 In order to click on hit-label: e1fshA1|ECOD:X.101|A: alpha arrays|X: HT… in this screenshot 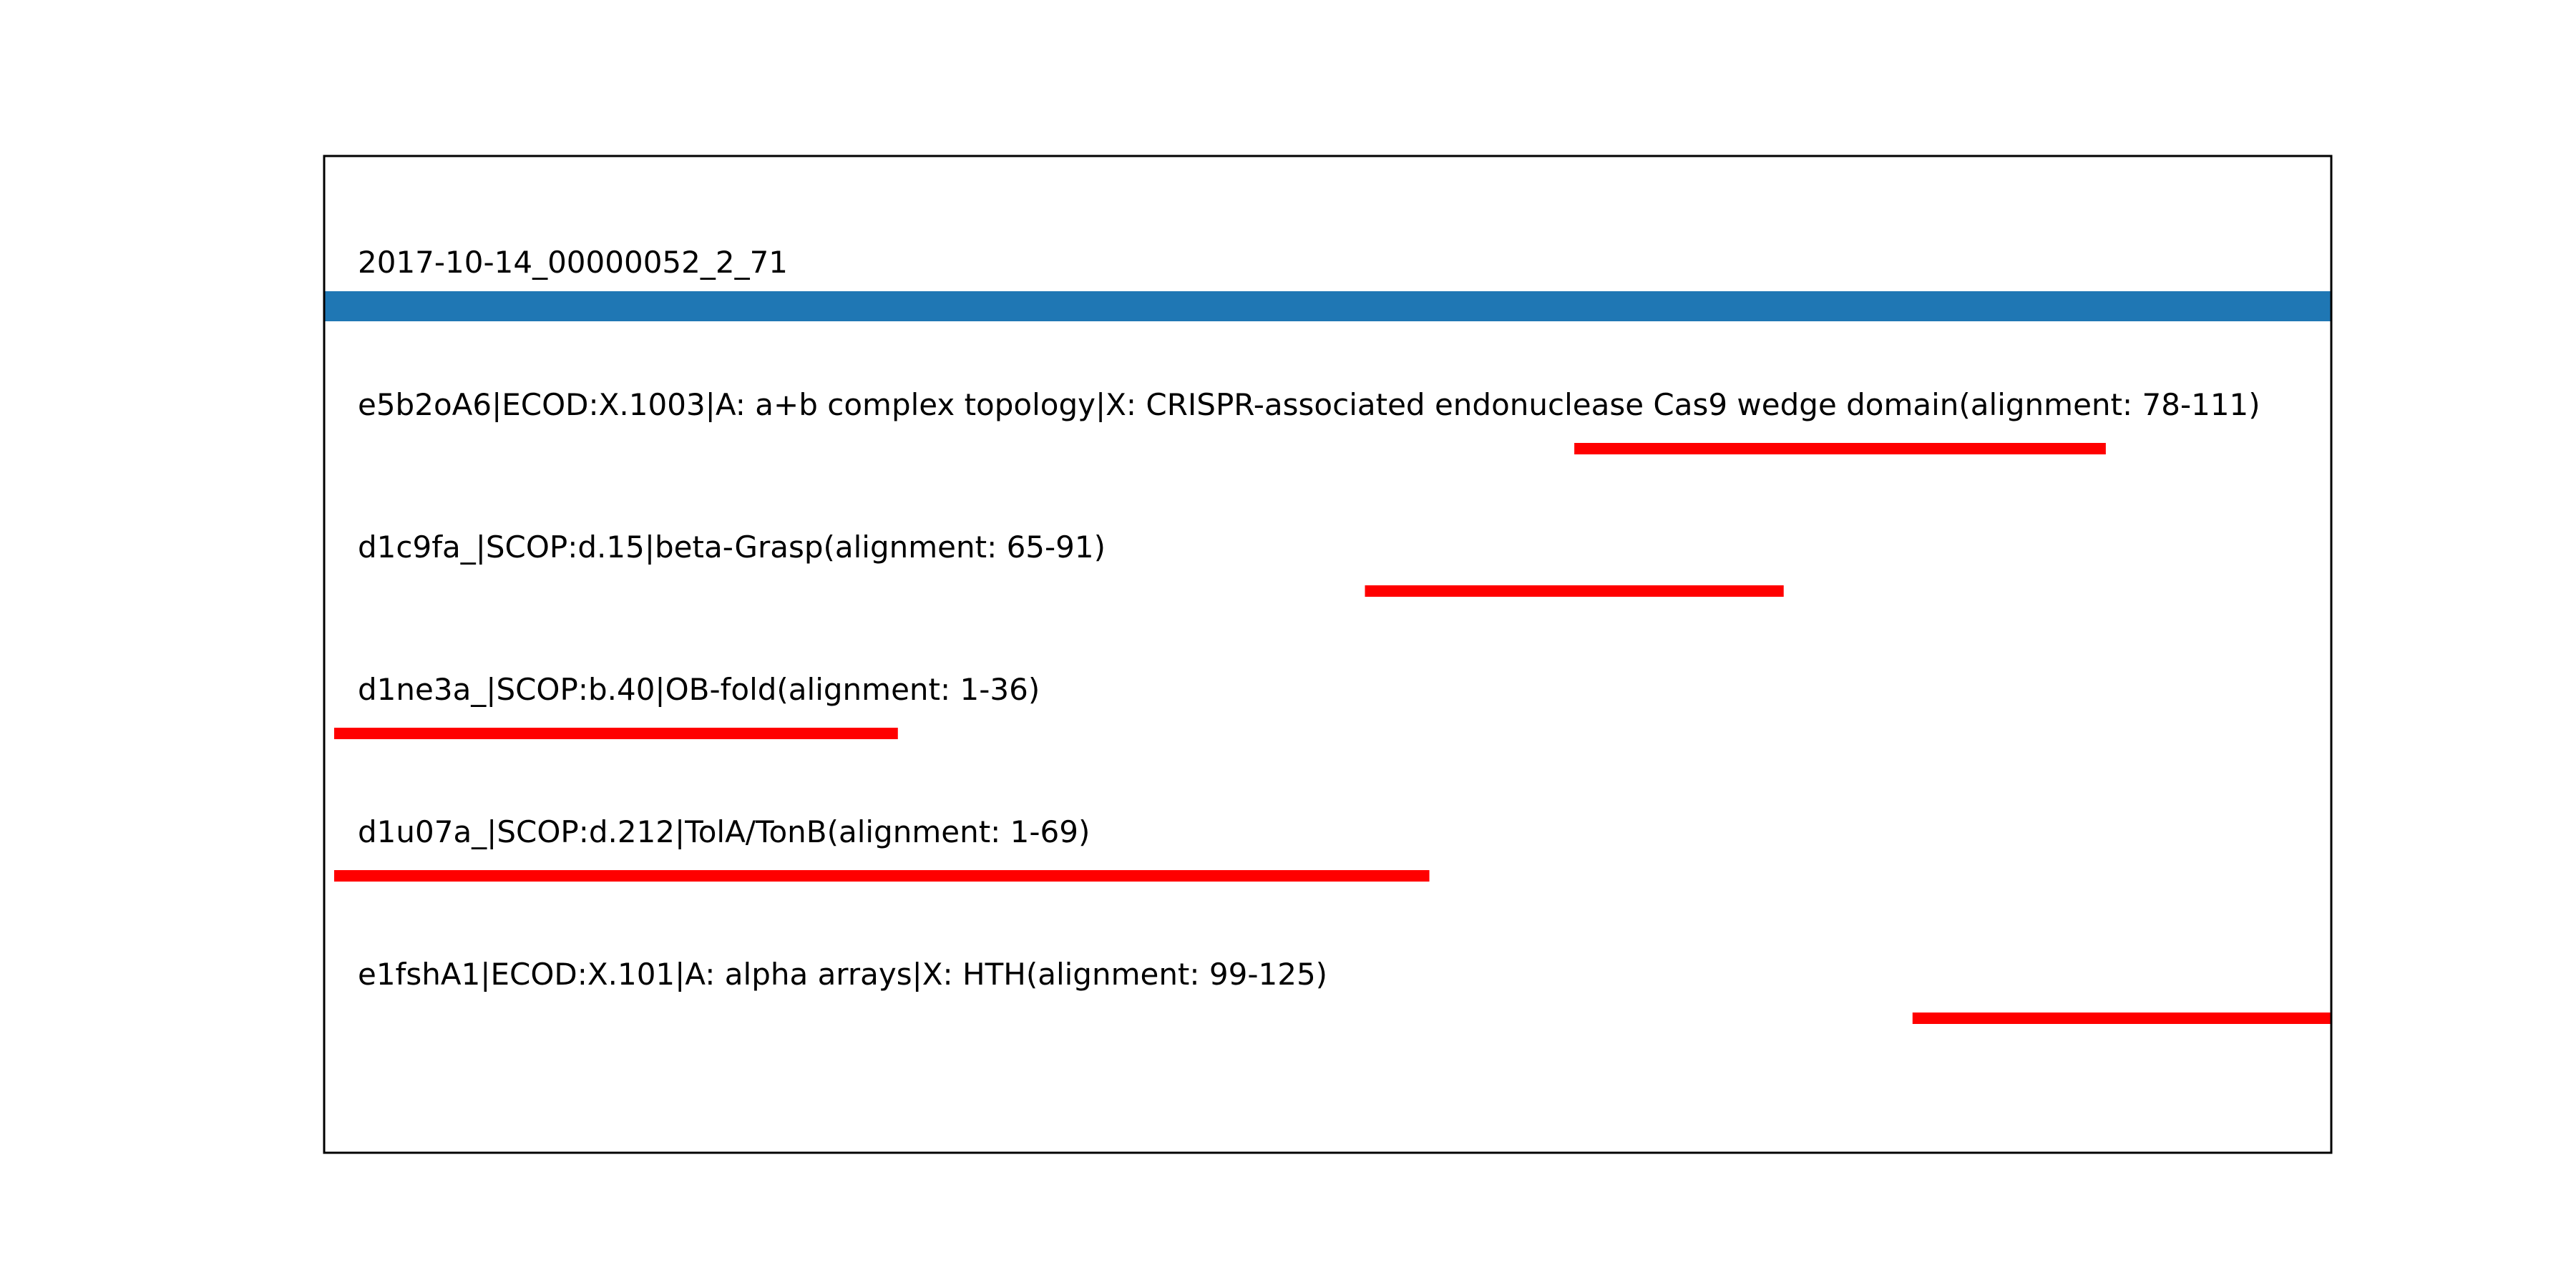, I will do `click(842, 974)`.